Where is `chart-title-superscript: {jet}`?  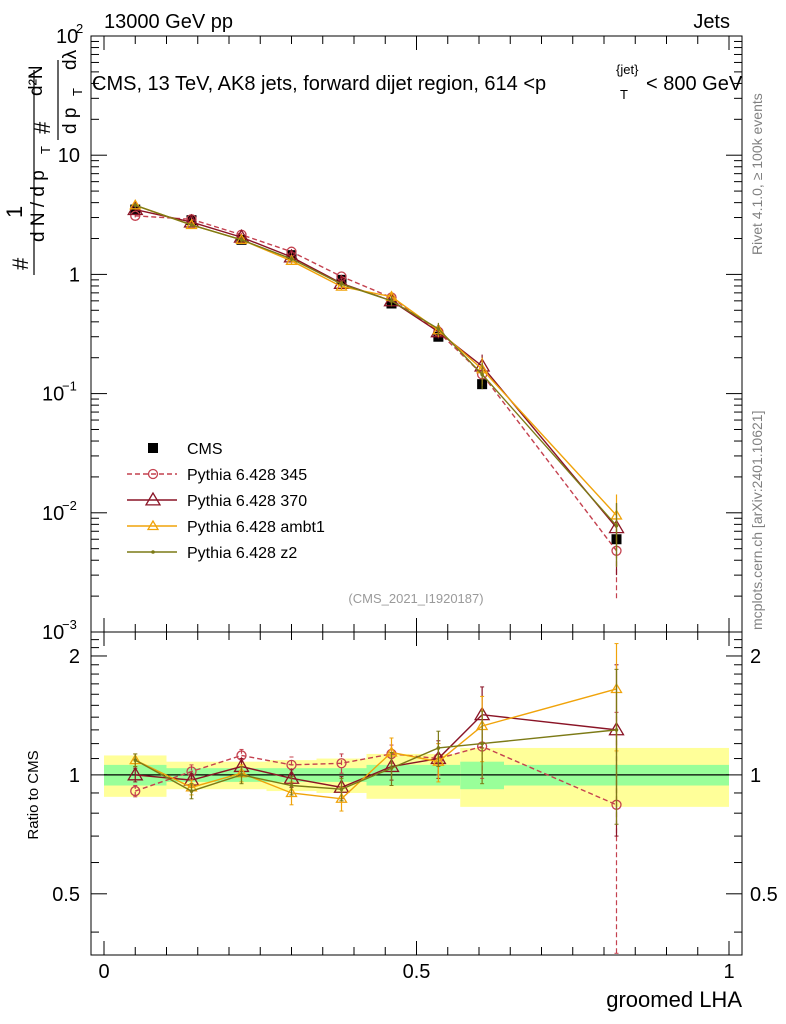 chart-title-superscript: {jet} is located at coordinates (627, 69).